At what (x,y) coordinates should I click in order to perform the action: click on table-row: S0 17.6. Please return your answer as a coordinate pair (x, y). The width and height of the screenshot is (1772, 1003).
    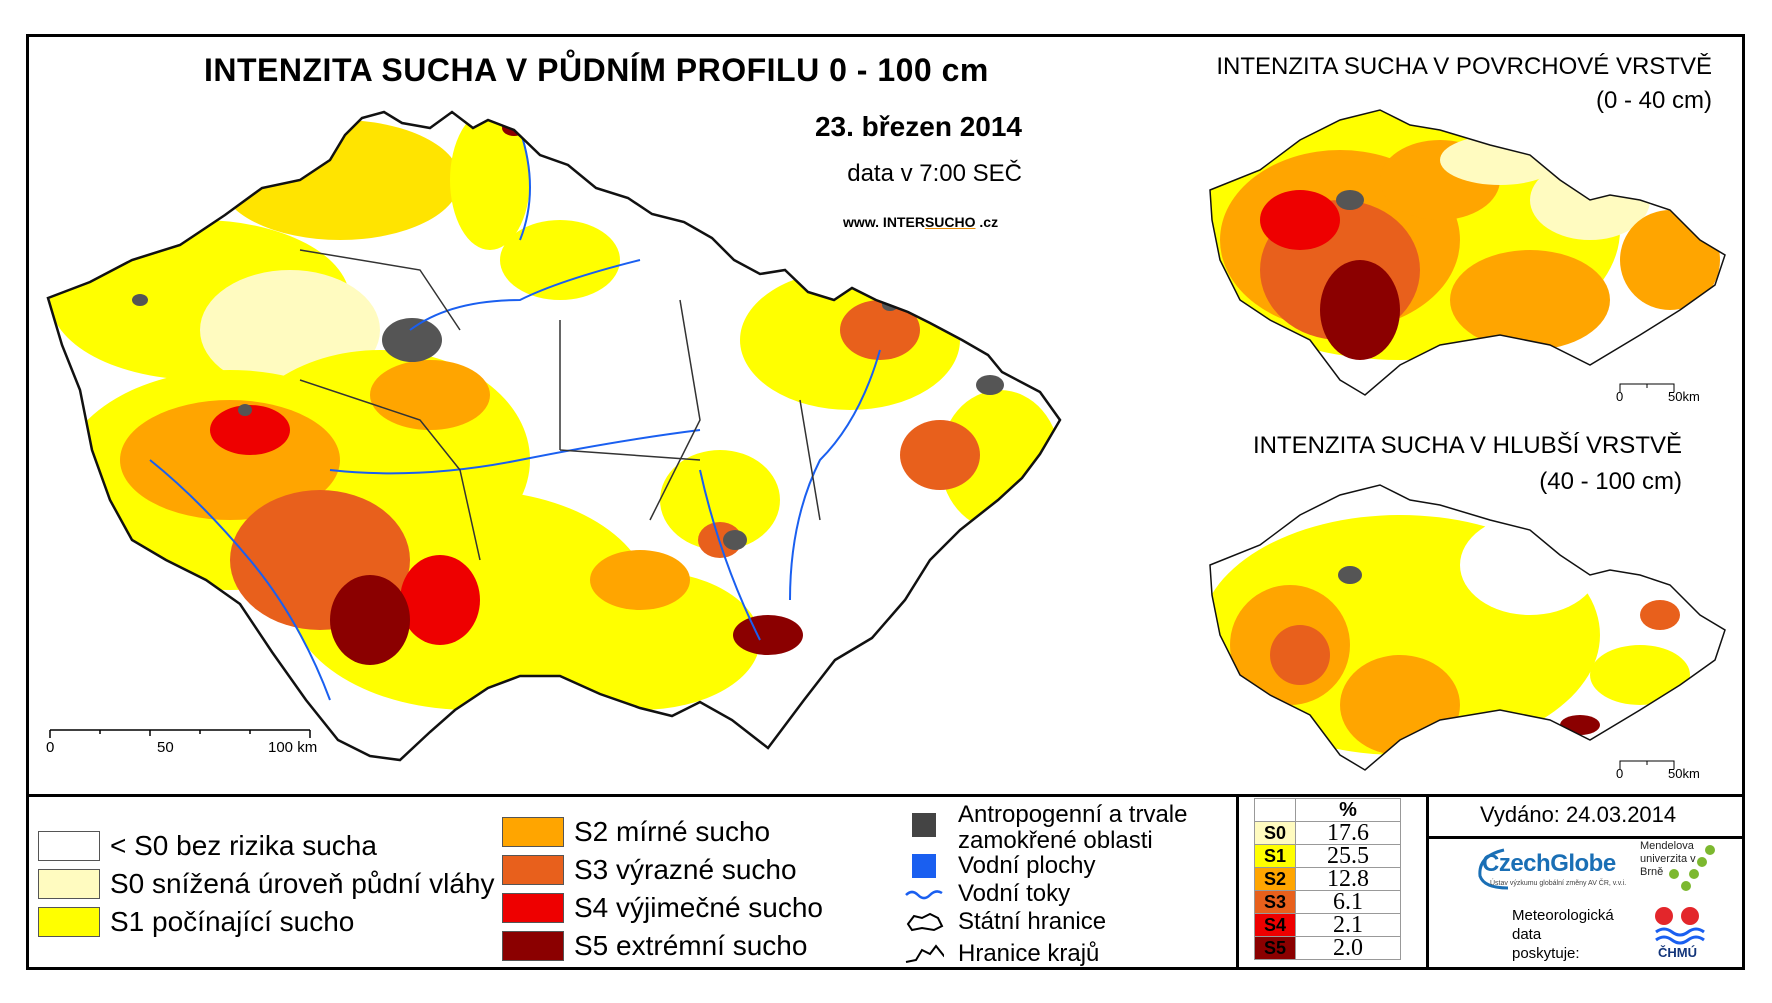
    Looking at the image, I should click on (1327, 833).